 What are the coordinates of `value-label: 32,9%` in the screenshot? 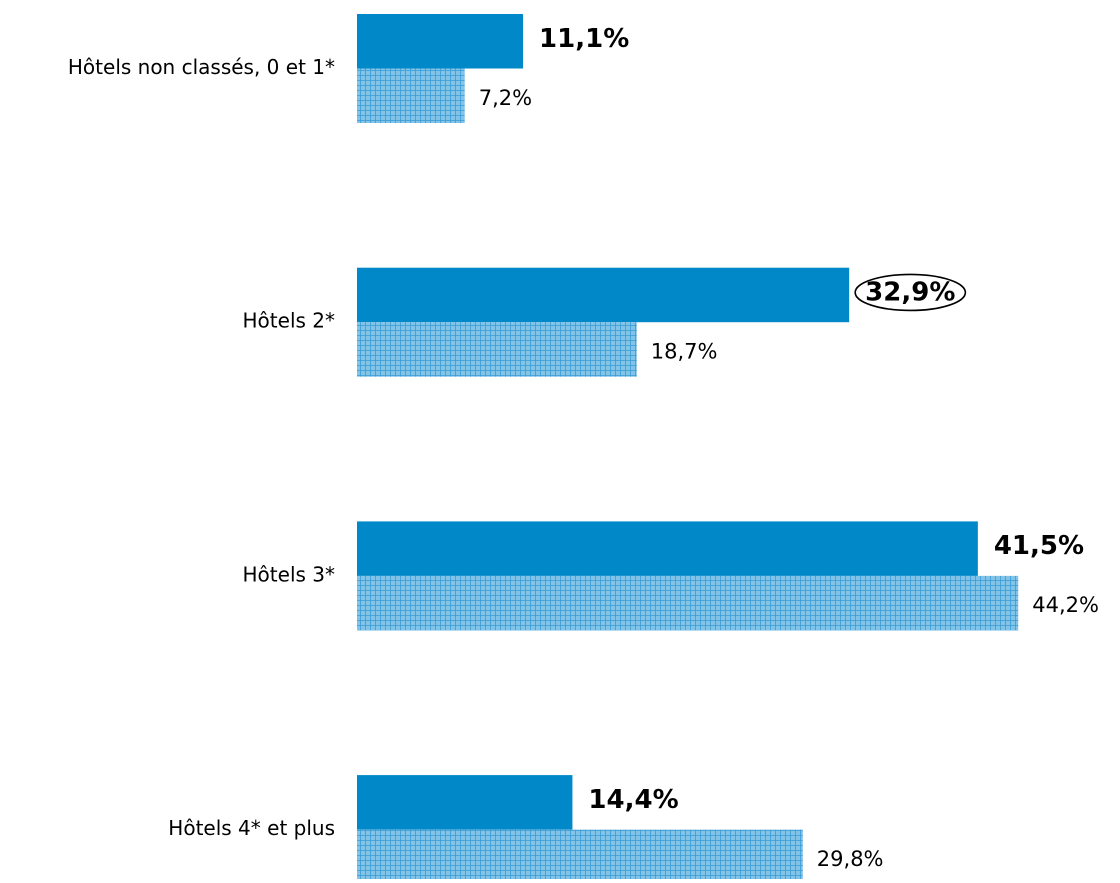 It's located at (910, 292).